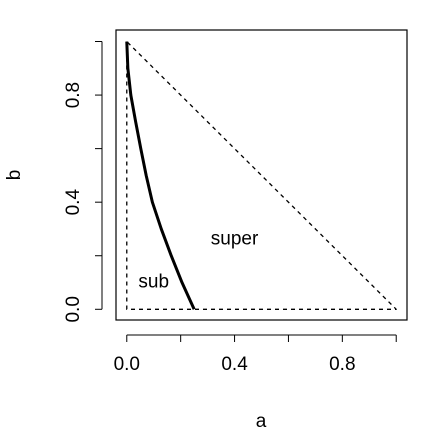 The width and height of the screenshot is (436, 441). Describe the element at coordinates (160, 175) in the screenshot. I see `series-line` at that location.